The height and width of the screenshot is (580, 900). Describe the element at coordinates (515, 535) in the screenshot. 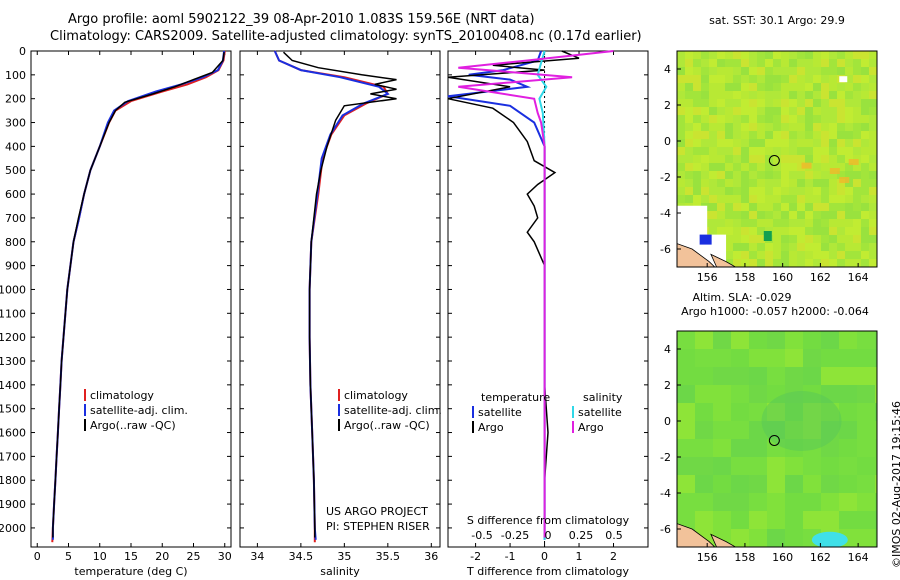

I see `x-tick-label-2: -0.25` at that location.